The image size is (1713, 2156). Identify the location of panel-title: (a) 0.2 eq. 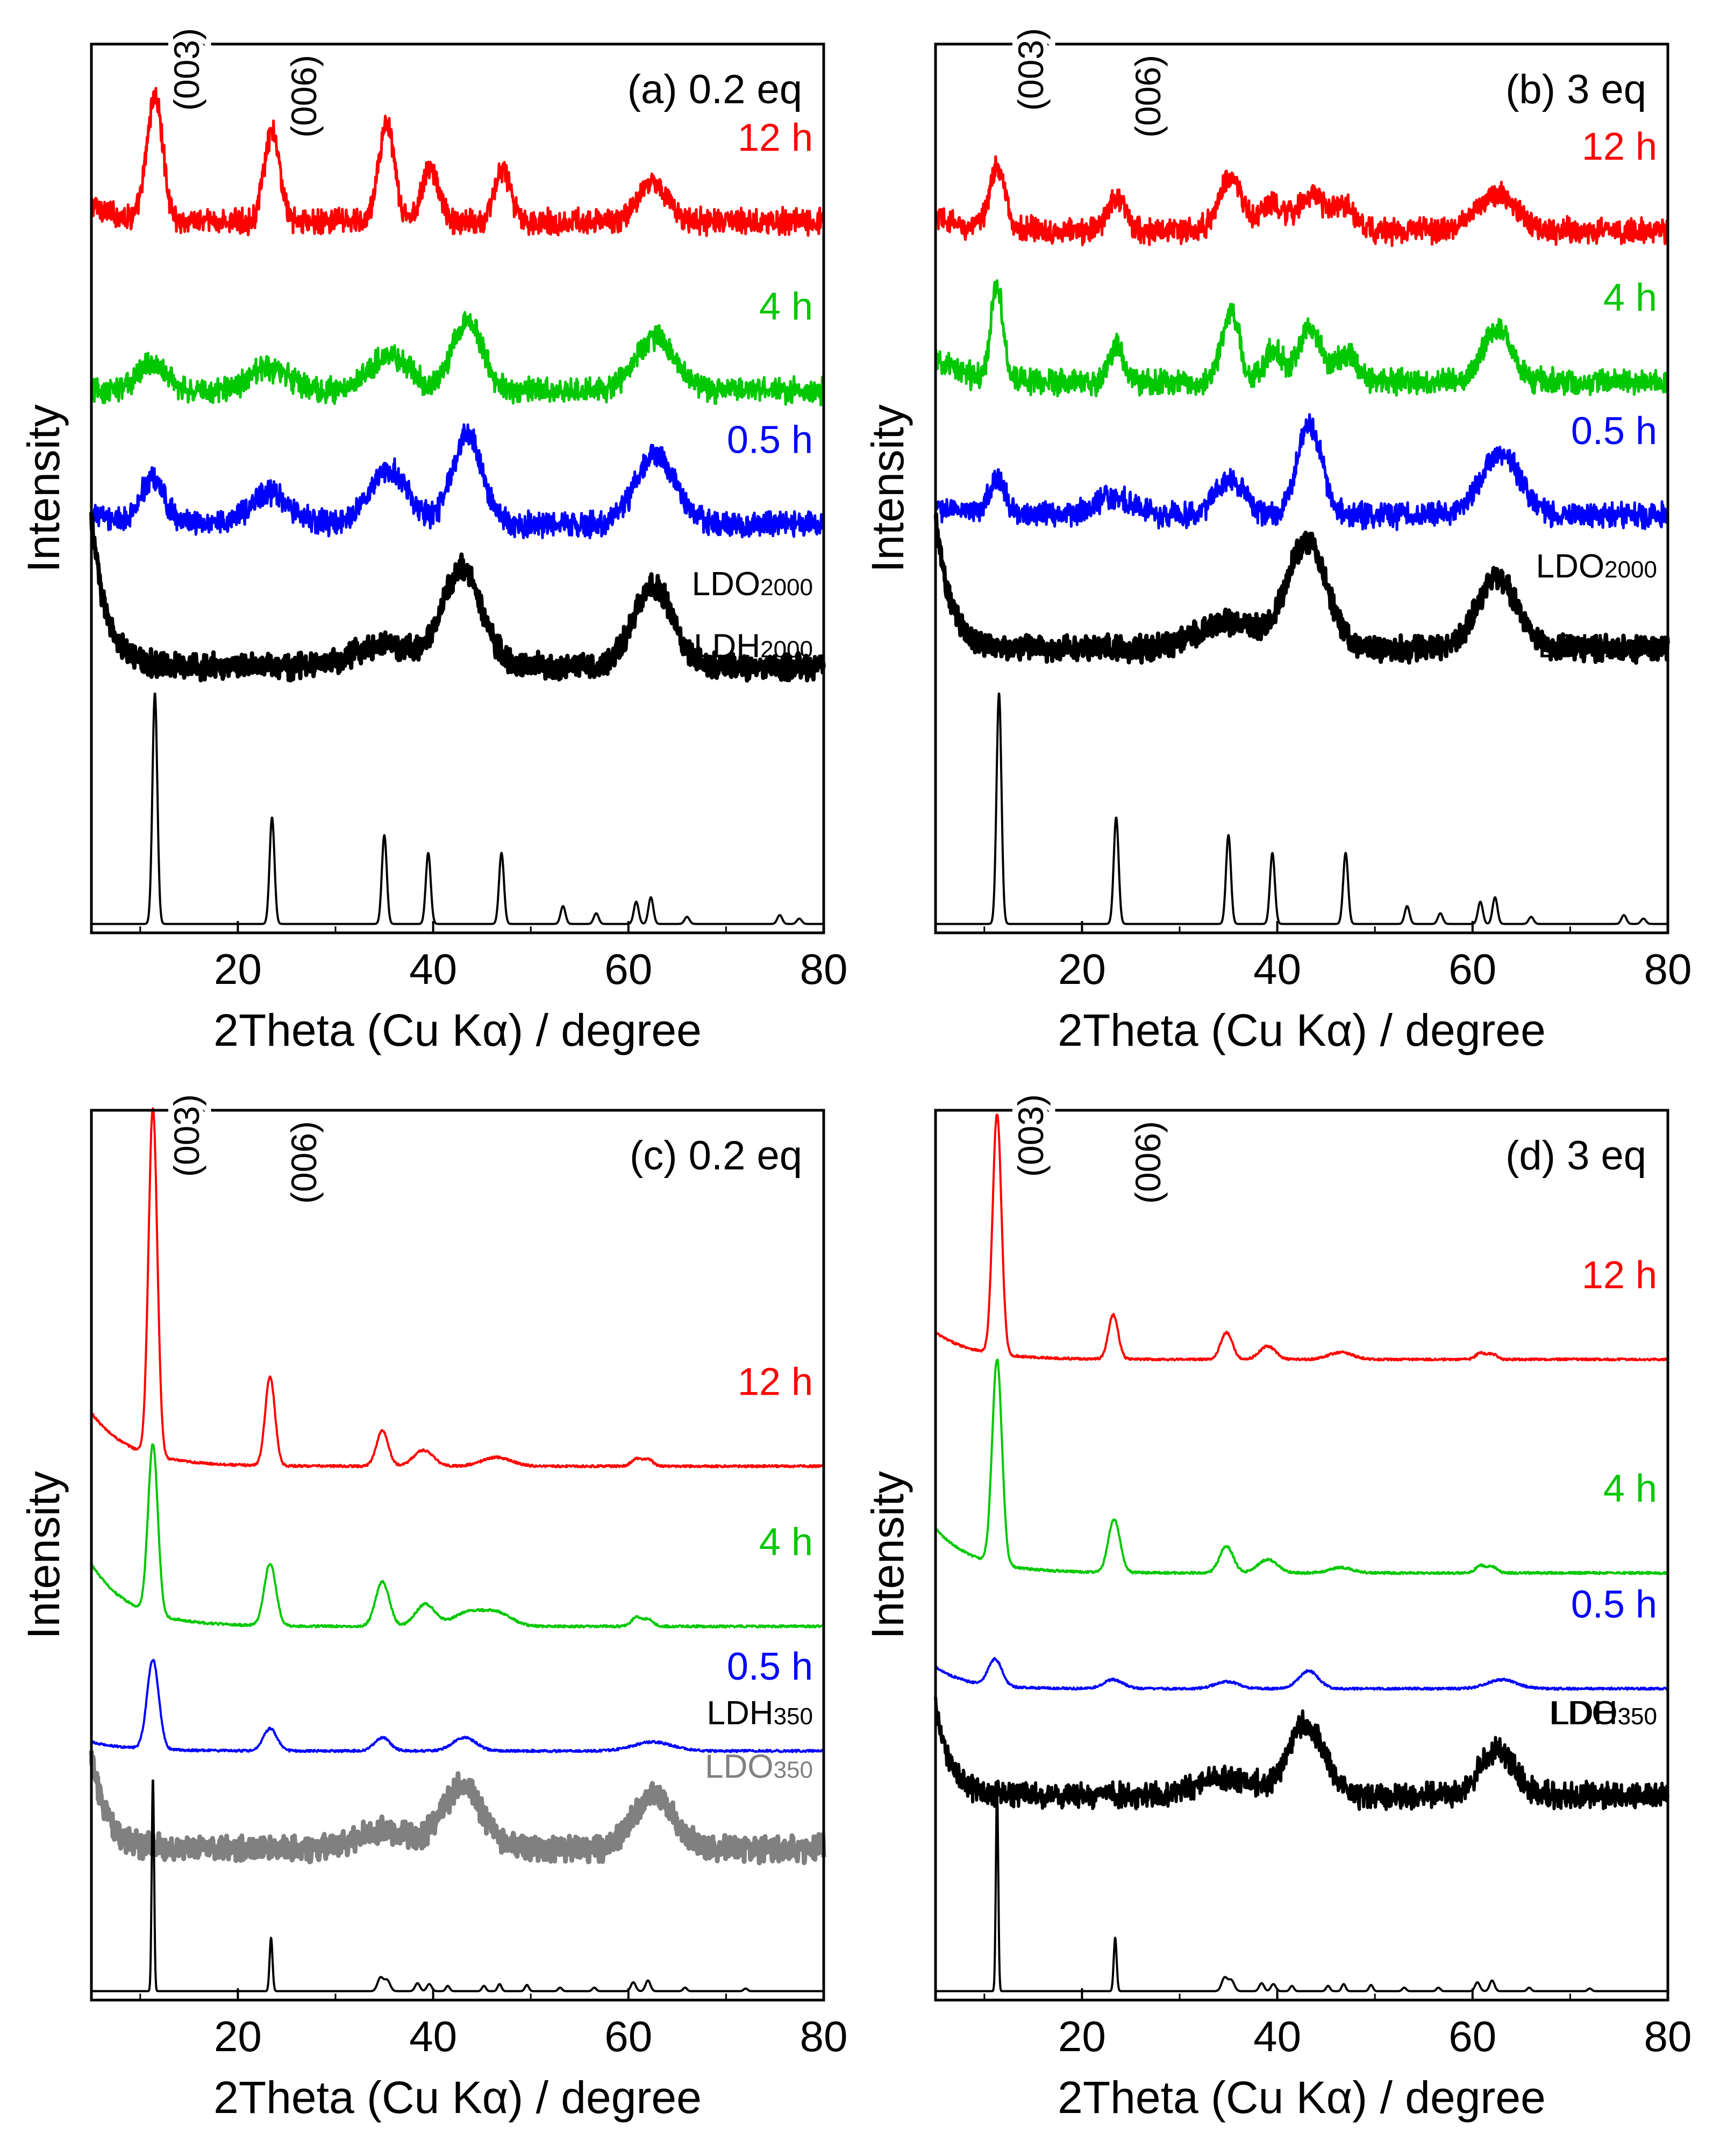
(714, 89).